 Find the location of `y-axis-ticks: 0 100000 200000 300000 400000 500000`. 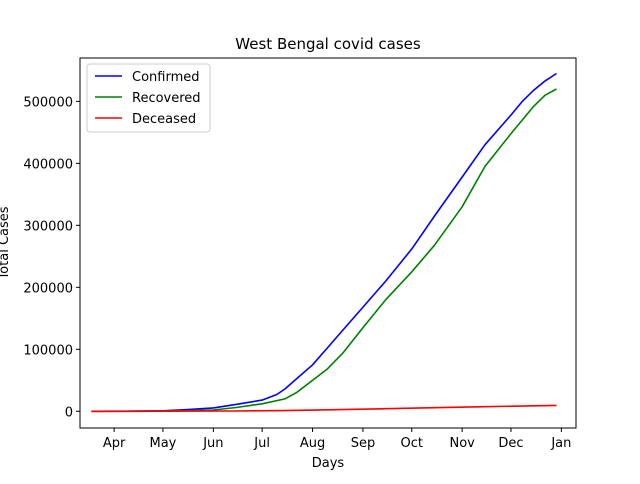

y-axis-ticks: 0 100000 200000 300000 400000 500000 is located at coordinates (51, 257).